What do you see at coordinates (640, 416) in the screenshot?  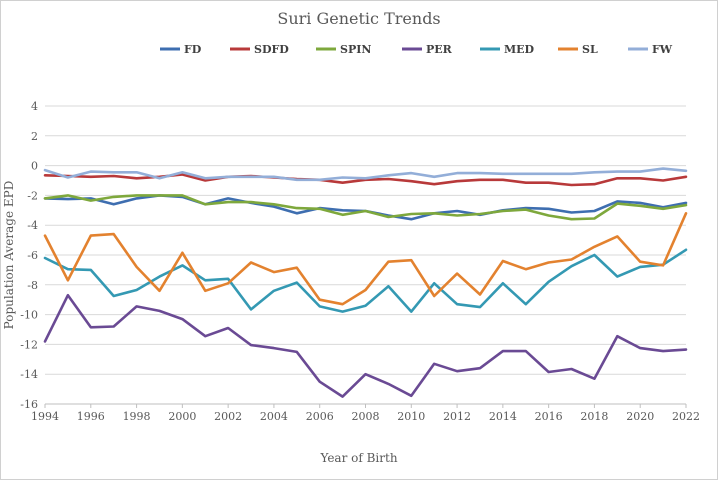 I see `x-tick-label: 2020` at bounding box center [640, 416].